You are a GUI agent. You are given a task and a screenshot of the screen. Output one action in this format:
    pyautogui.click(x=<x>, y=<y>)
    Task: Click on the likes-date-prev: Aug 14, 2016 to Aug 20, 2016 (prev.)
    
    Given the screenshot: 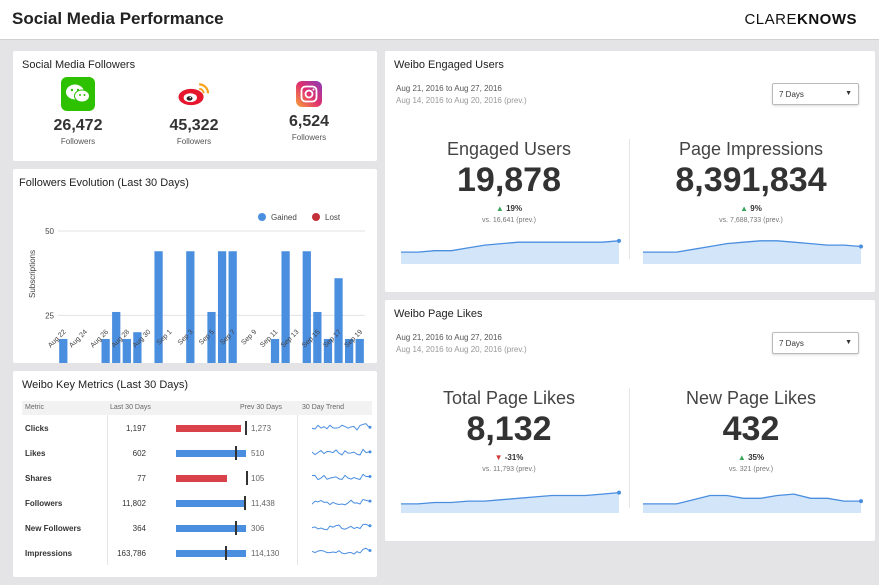 What is the action you would take?
    pyautogui.click(x=461, y=349)
    